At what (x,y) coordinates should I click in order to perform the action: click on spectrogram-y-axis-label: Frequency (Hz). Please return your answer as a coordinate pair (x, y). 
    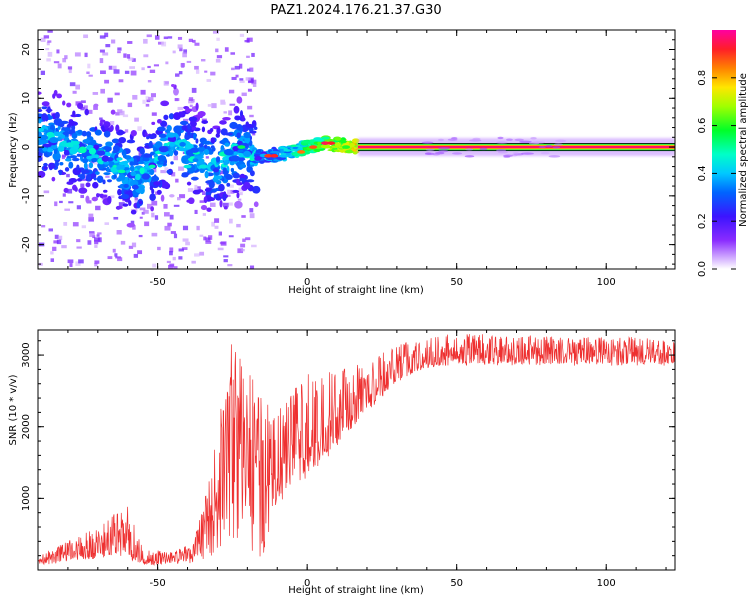
    Looking at the image, I should click on (13, 150).